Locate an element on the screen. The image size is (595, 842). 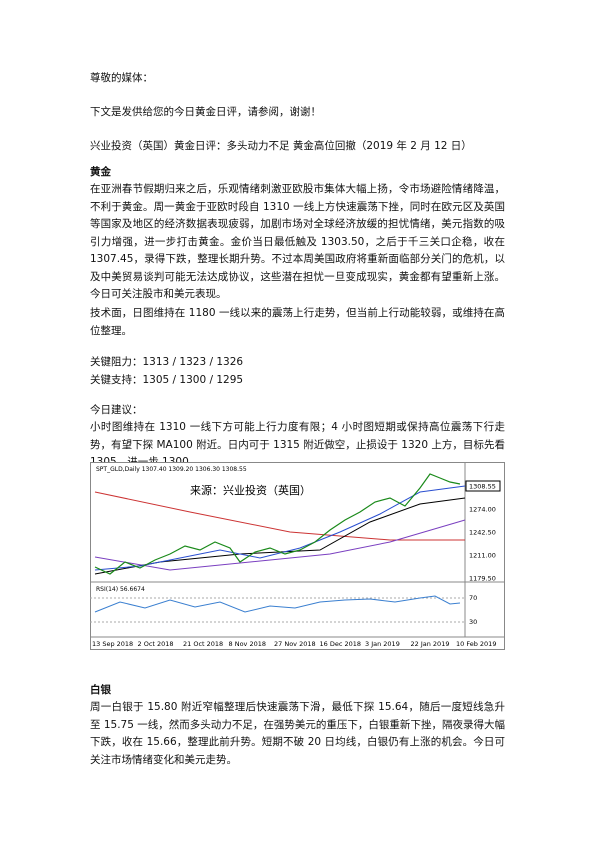
greeting: 尊敬的媒体： is located at coordinates (121, 78).